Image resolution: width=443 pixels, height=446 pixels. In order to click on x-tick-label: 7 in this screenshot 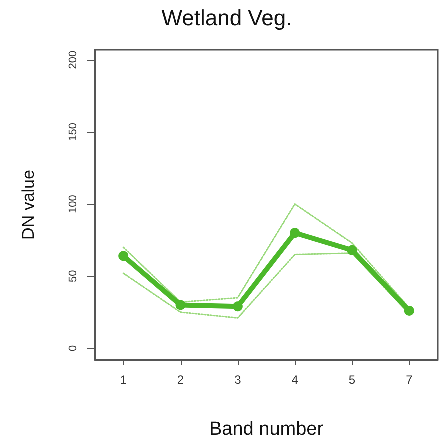, I will do `click(410, 380)`.